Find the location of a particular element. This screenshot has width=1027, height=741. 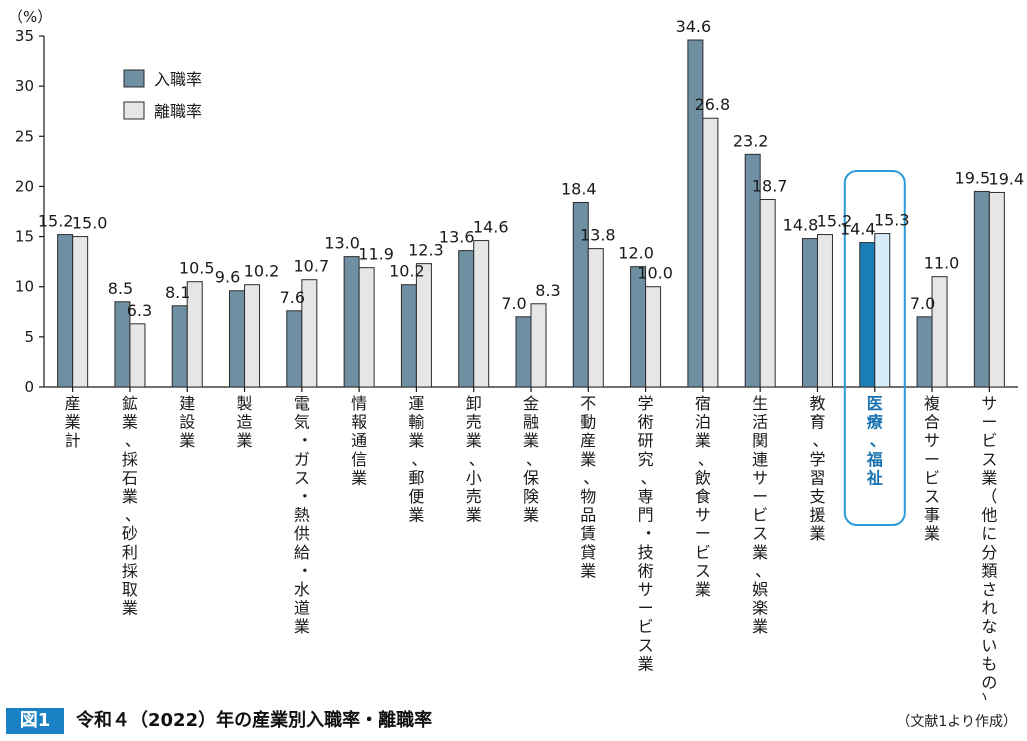

data-label-separation-rate: 13.8 is located at coordinates (598, 235).